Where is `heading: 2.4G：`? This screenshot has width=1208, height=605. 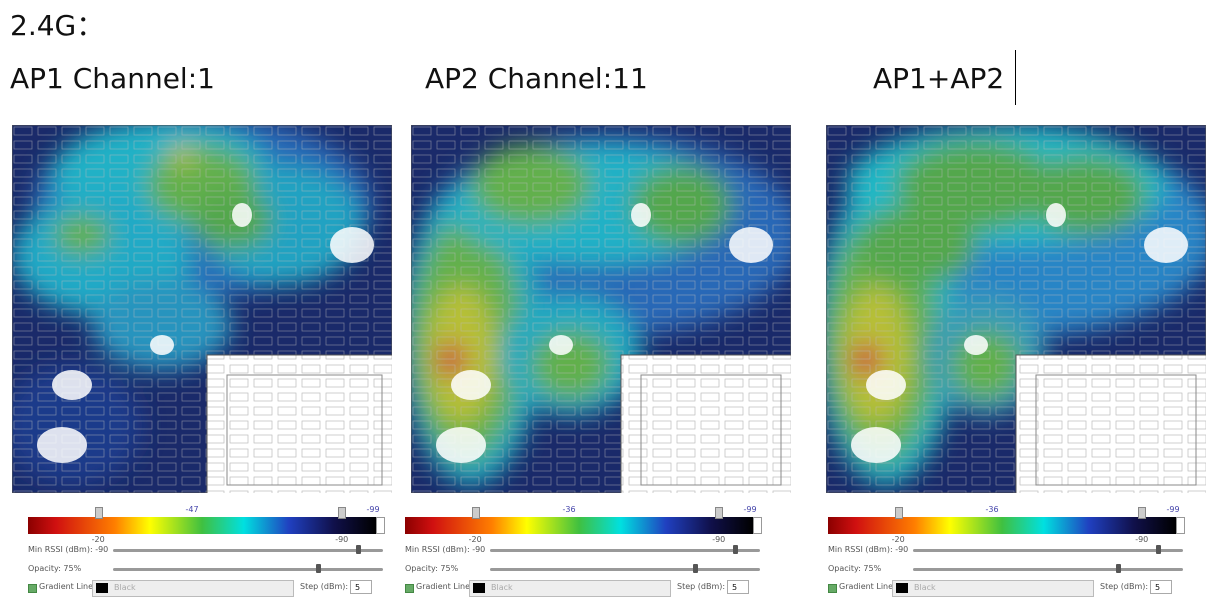
heading: 2.4G： is located at coordinates (57, 25).